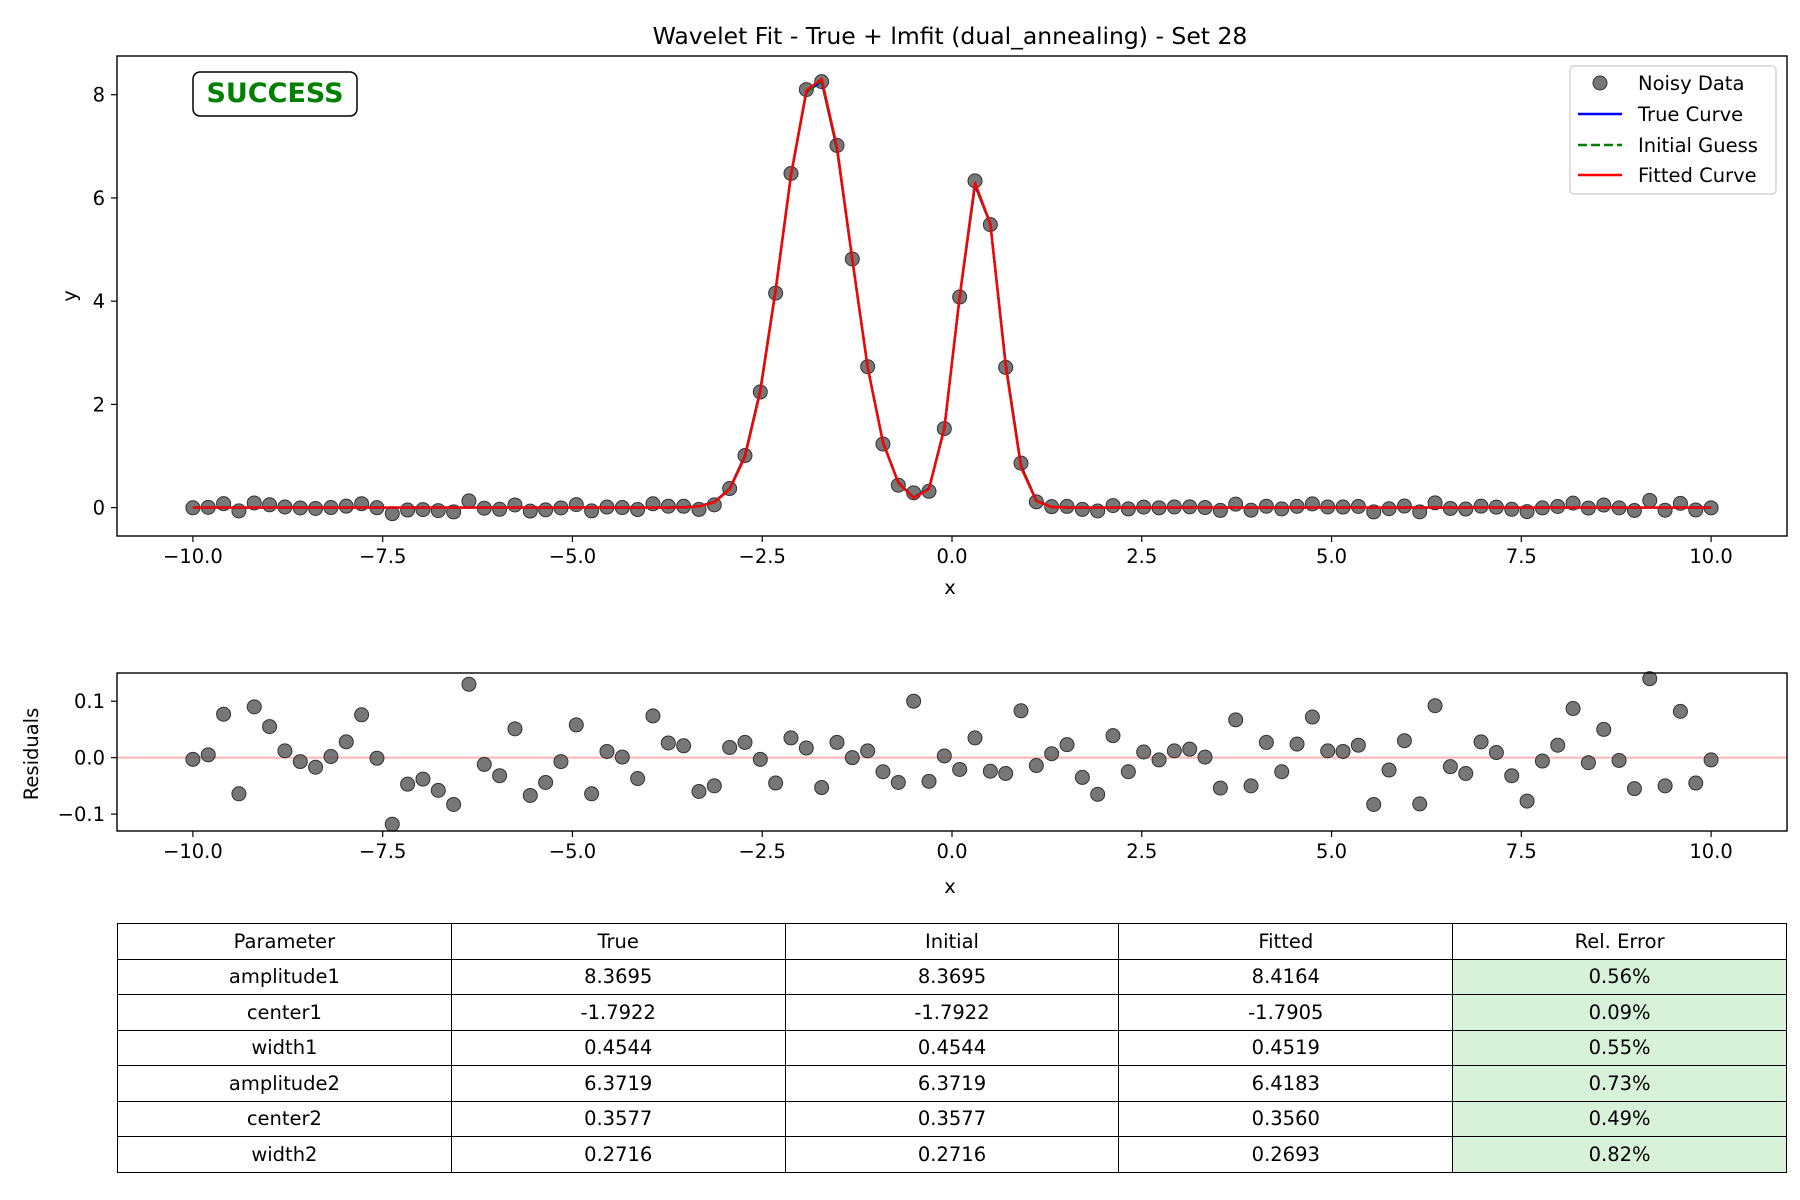  Describe the element at coordinates (89, 701) in the screenshot. I see `residuals-y-tick-label: 0.1` at that location.